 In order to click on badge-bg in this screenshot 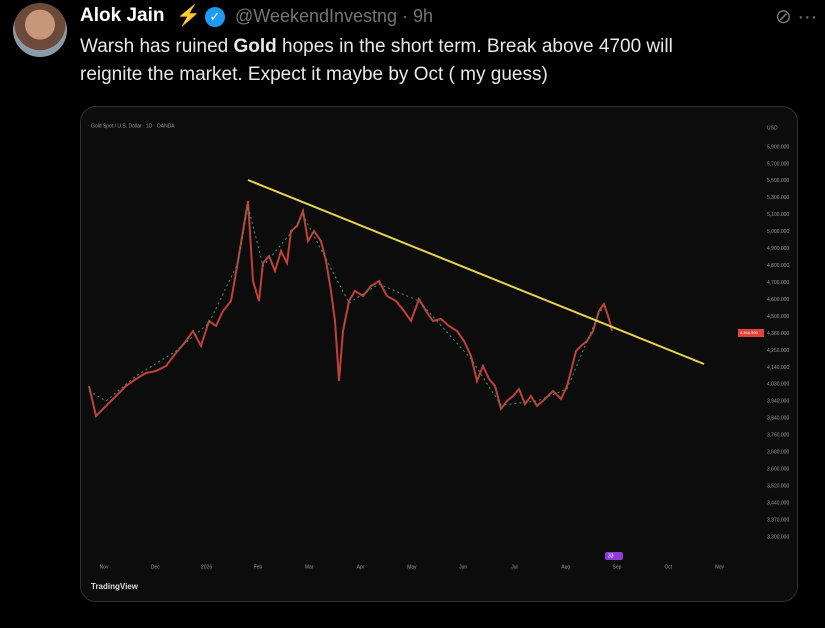, I will do `click(614, 556)`.